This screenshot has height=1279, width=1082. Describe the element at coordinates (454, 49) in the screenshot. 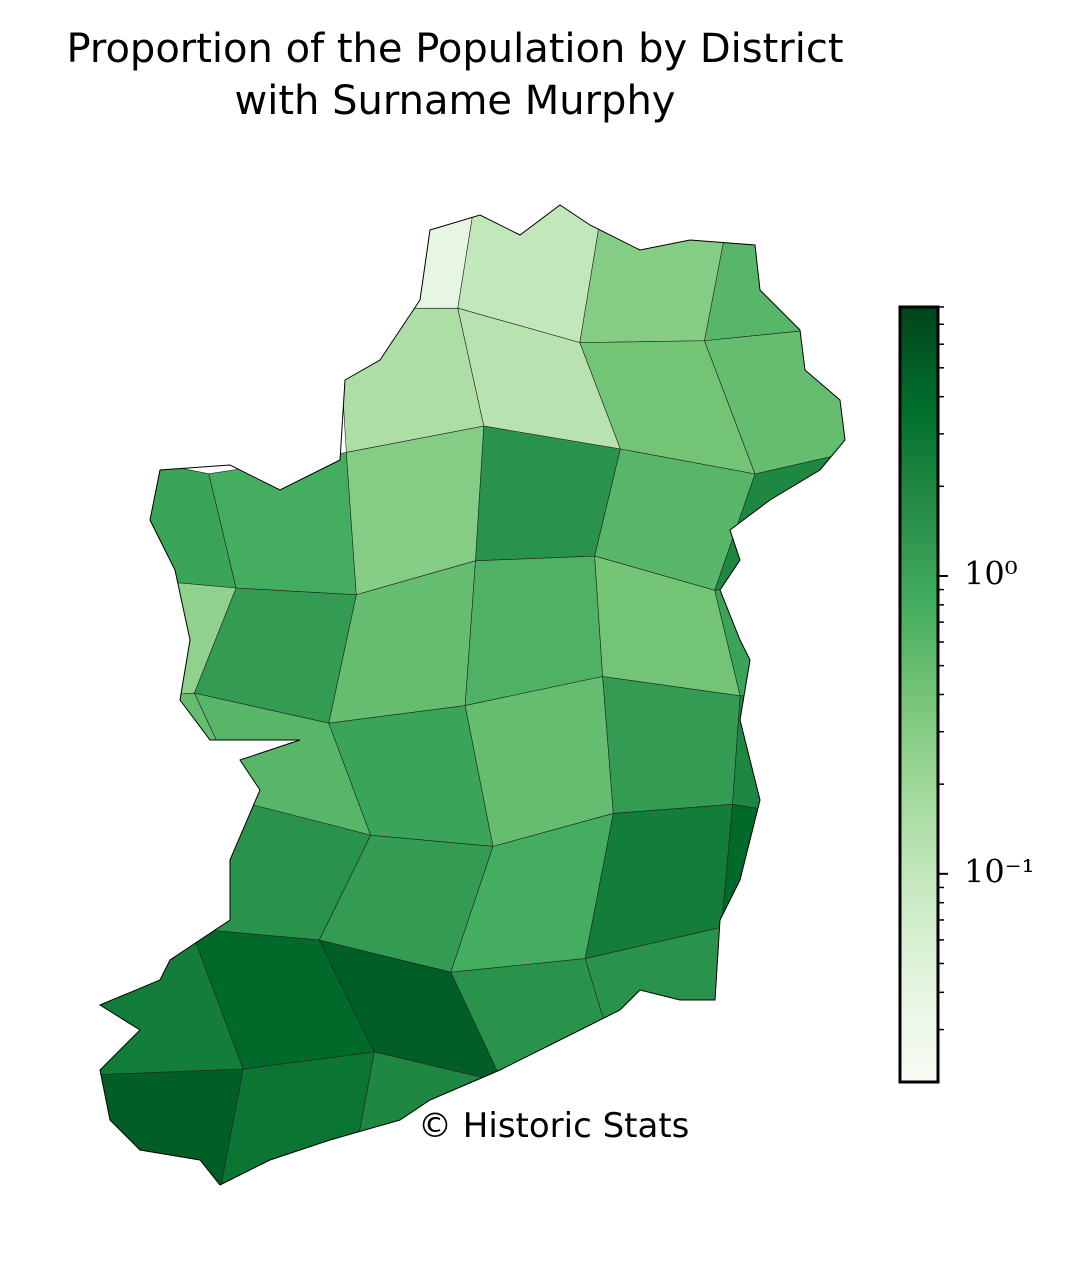

I see `title-line: Proportion of the Population by District` at that location.